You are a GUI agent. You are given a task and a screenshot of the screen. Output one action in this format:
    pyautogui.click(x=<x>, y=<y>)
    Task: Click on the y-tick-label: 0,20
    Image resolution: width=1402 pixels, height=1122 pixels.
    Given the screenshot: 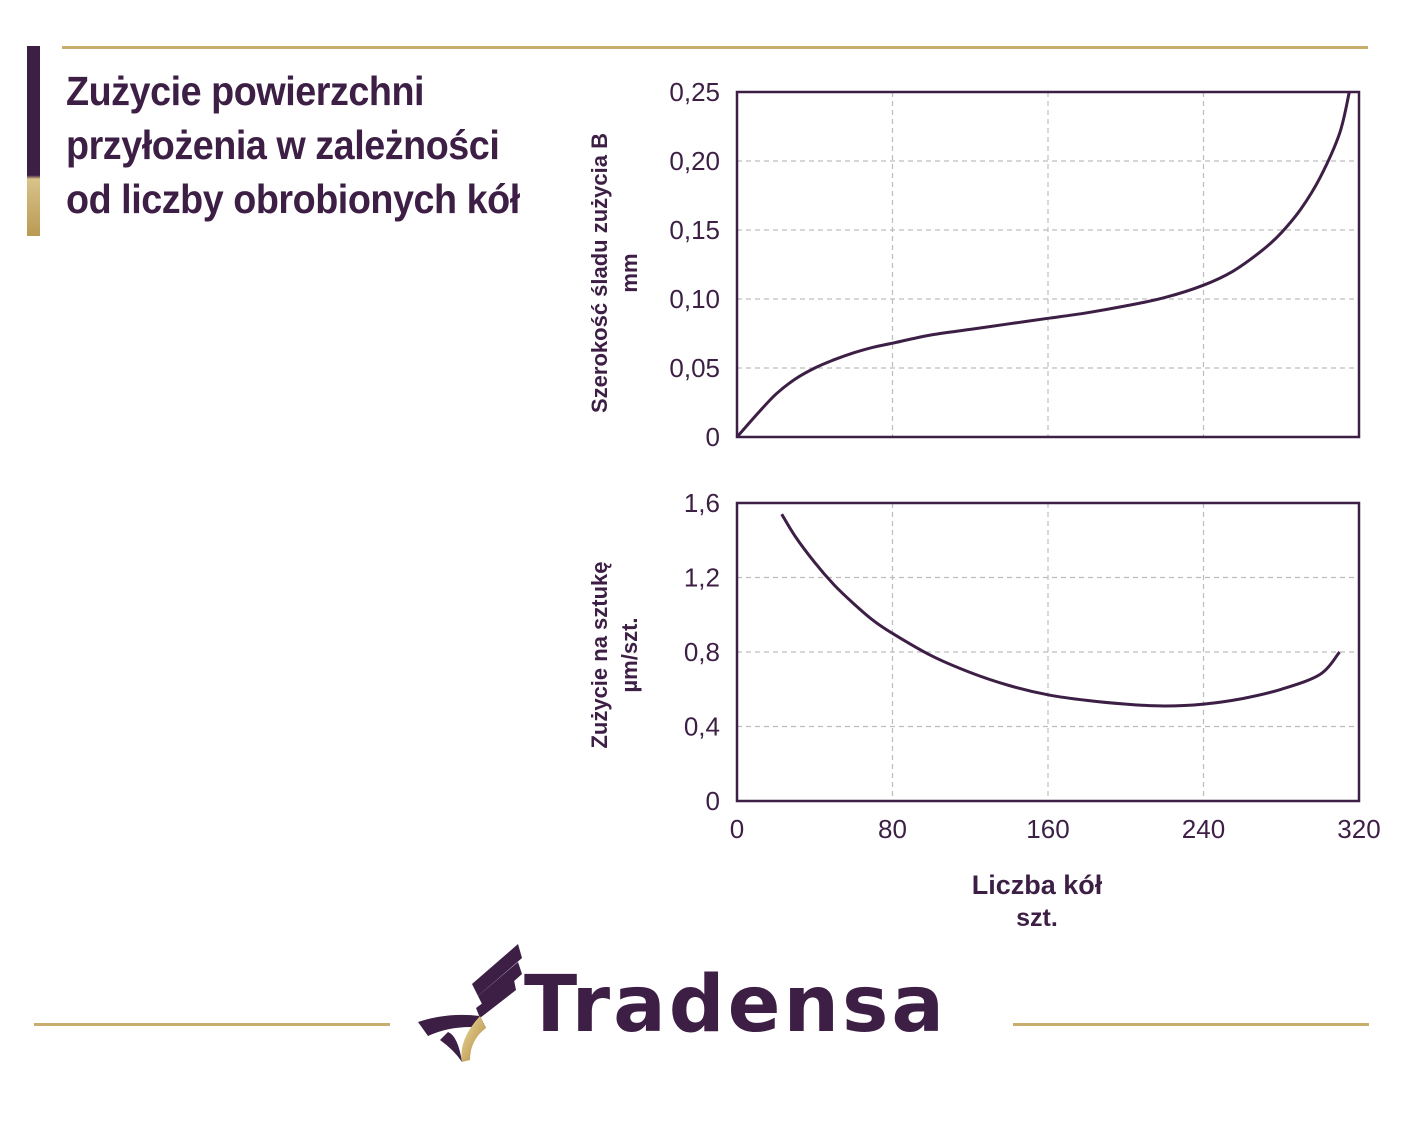 What is the action you would take?
    pyautogui.click(x=694, y=161)
    